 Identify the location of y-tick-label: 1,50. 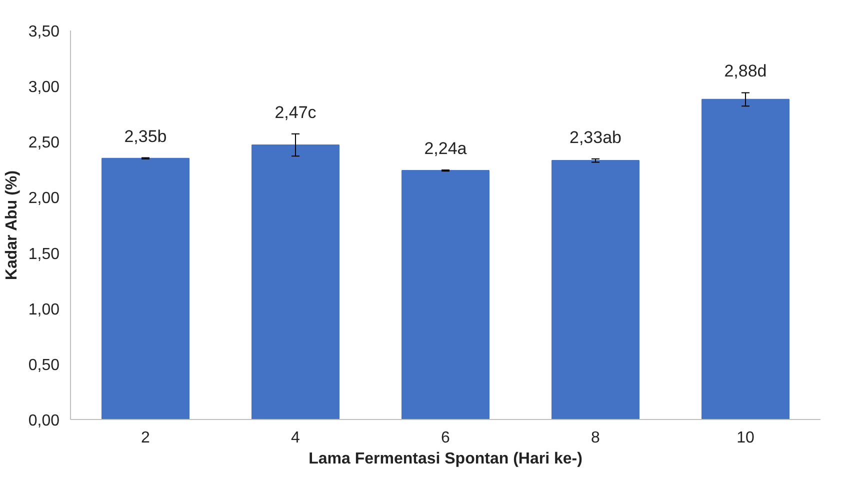
(44, 254).